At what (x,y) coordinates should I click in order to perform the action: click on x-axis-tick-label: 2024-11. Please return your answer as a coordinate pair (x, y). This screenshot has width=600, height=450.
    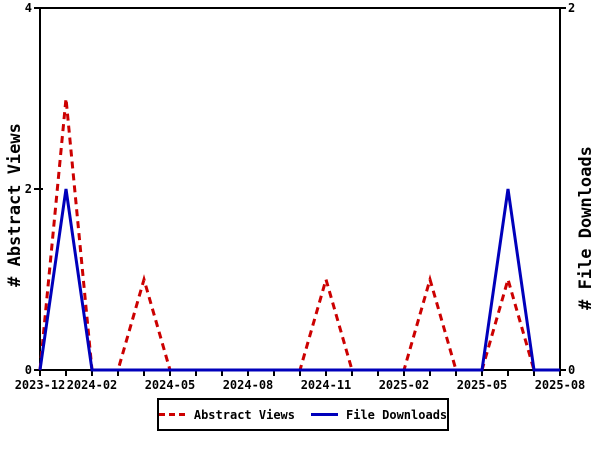
    Looking at the image, I should click on (326, 385).